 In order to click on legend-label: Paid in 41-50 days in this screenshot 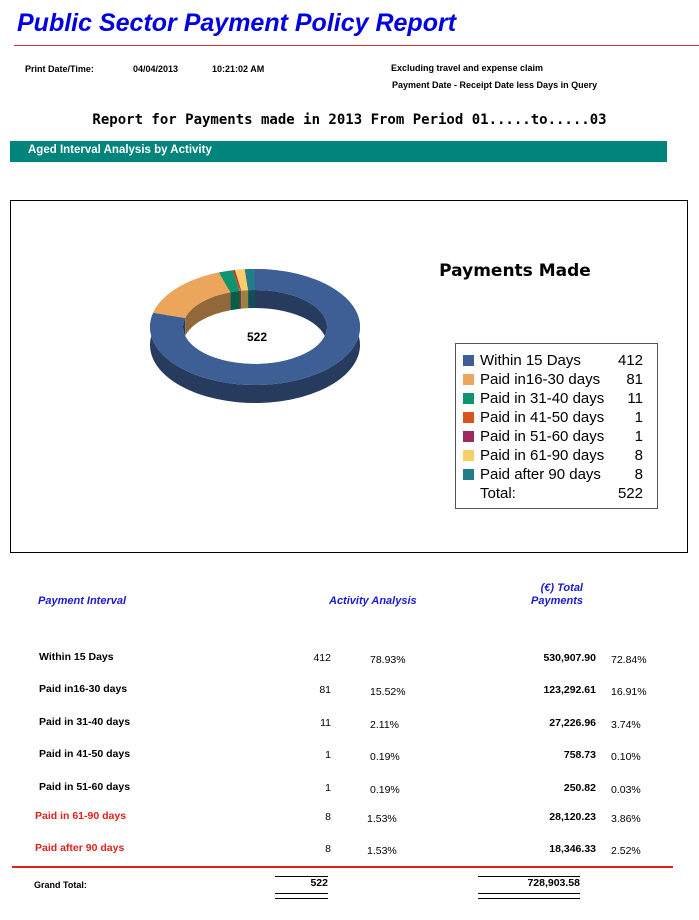, I will do `click(542, 417)`.